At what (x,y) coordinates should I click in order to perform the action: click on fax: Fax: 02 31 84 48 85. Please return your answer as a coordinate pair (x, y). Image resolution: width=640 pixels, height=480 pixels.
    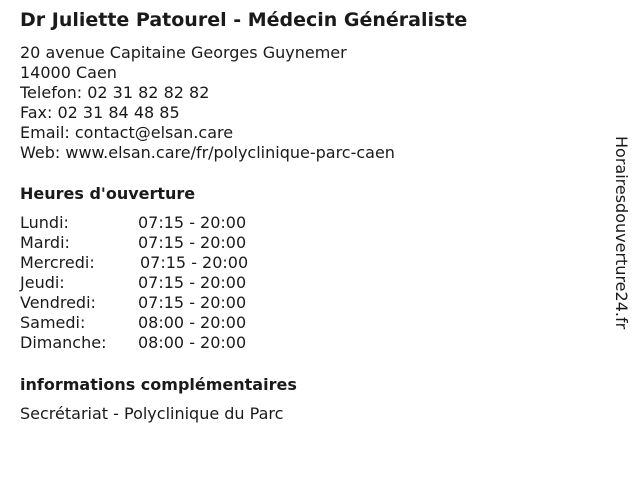
    Looking at the image, I should click on (100, 112).